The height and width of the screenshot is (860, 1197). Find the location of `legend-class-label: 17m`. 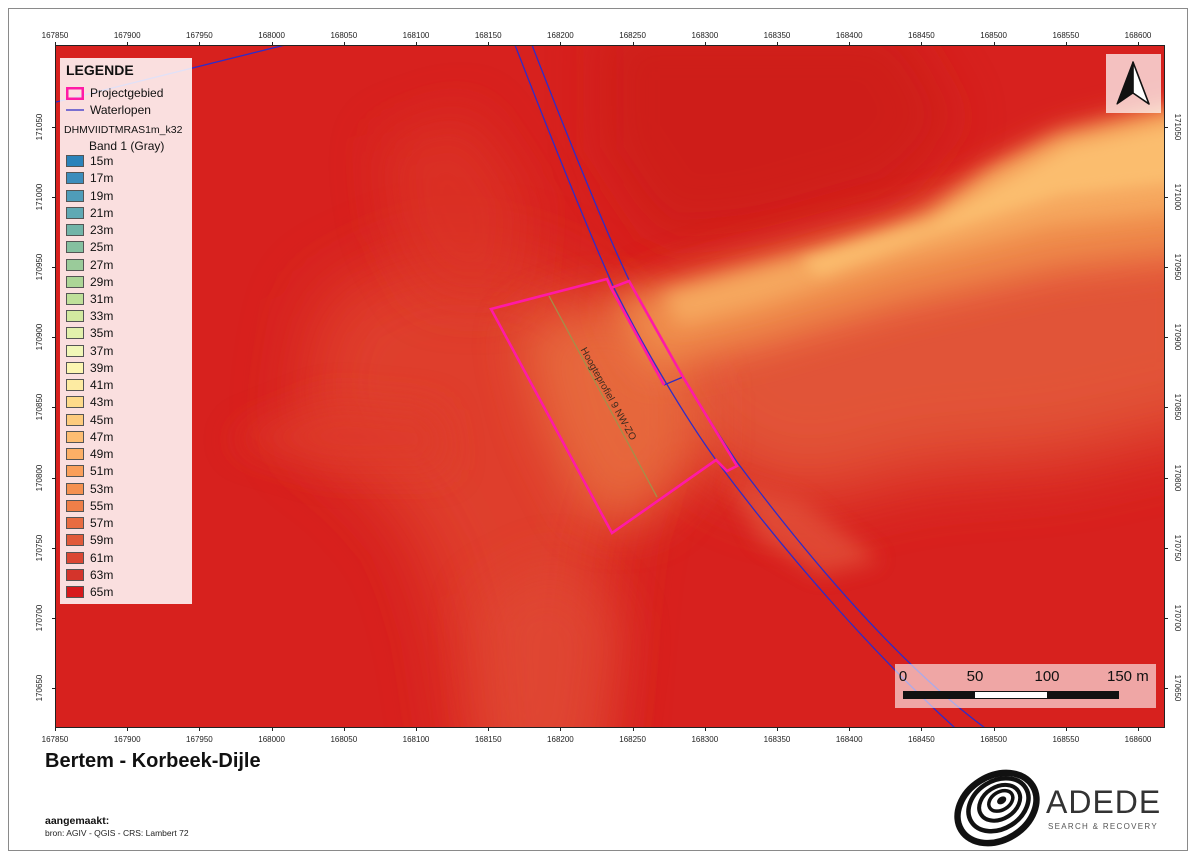

legend-class-label: 17m is located at coordinates (102, 178).